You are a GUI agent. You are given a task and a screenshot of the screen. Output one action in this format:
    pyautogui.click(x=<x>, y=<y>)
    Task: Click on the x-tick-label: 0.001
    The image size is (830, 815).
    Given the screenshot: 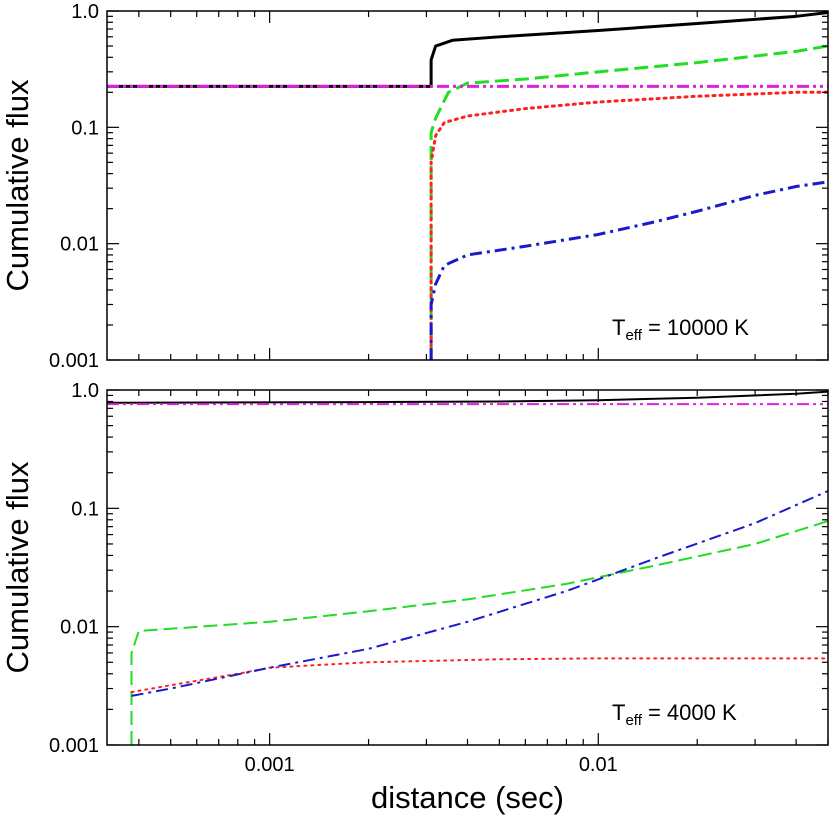 What is the action you would take?
    pyautogui.click(x=270, y=765)
    